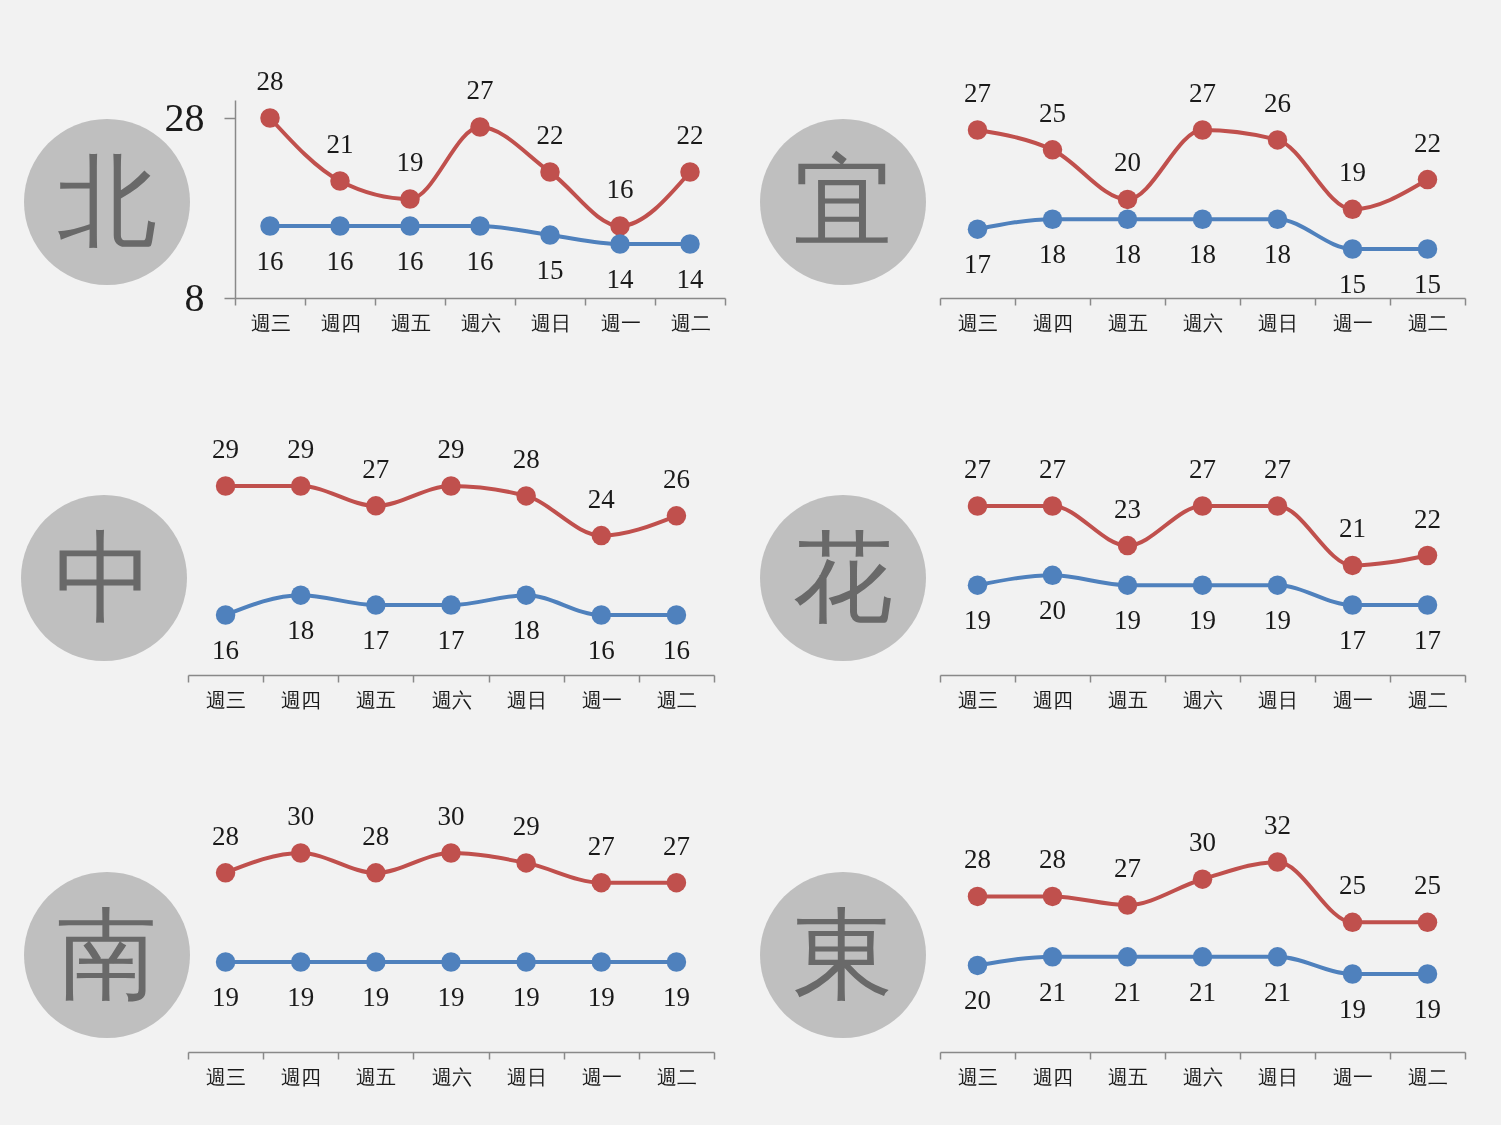 This screenshot has width=1501, height=1125. What do you see at coordinates (340, 144) in the screenshot?
I see `data-label: 21` at bounding box center [340, 144].